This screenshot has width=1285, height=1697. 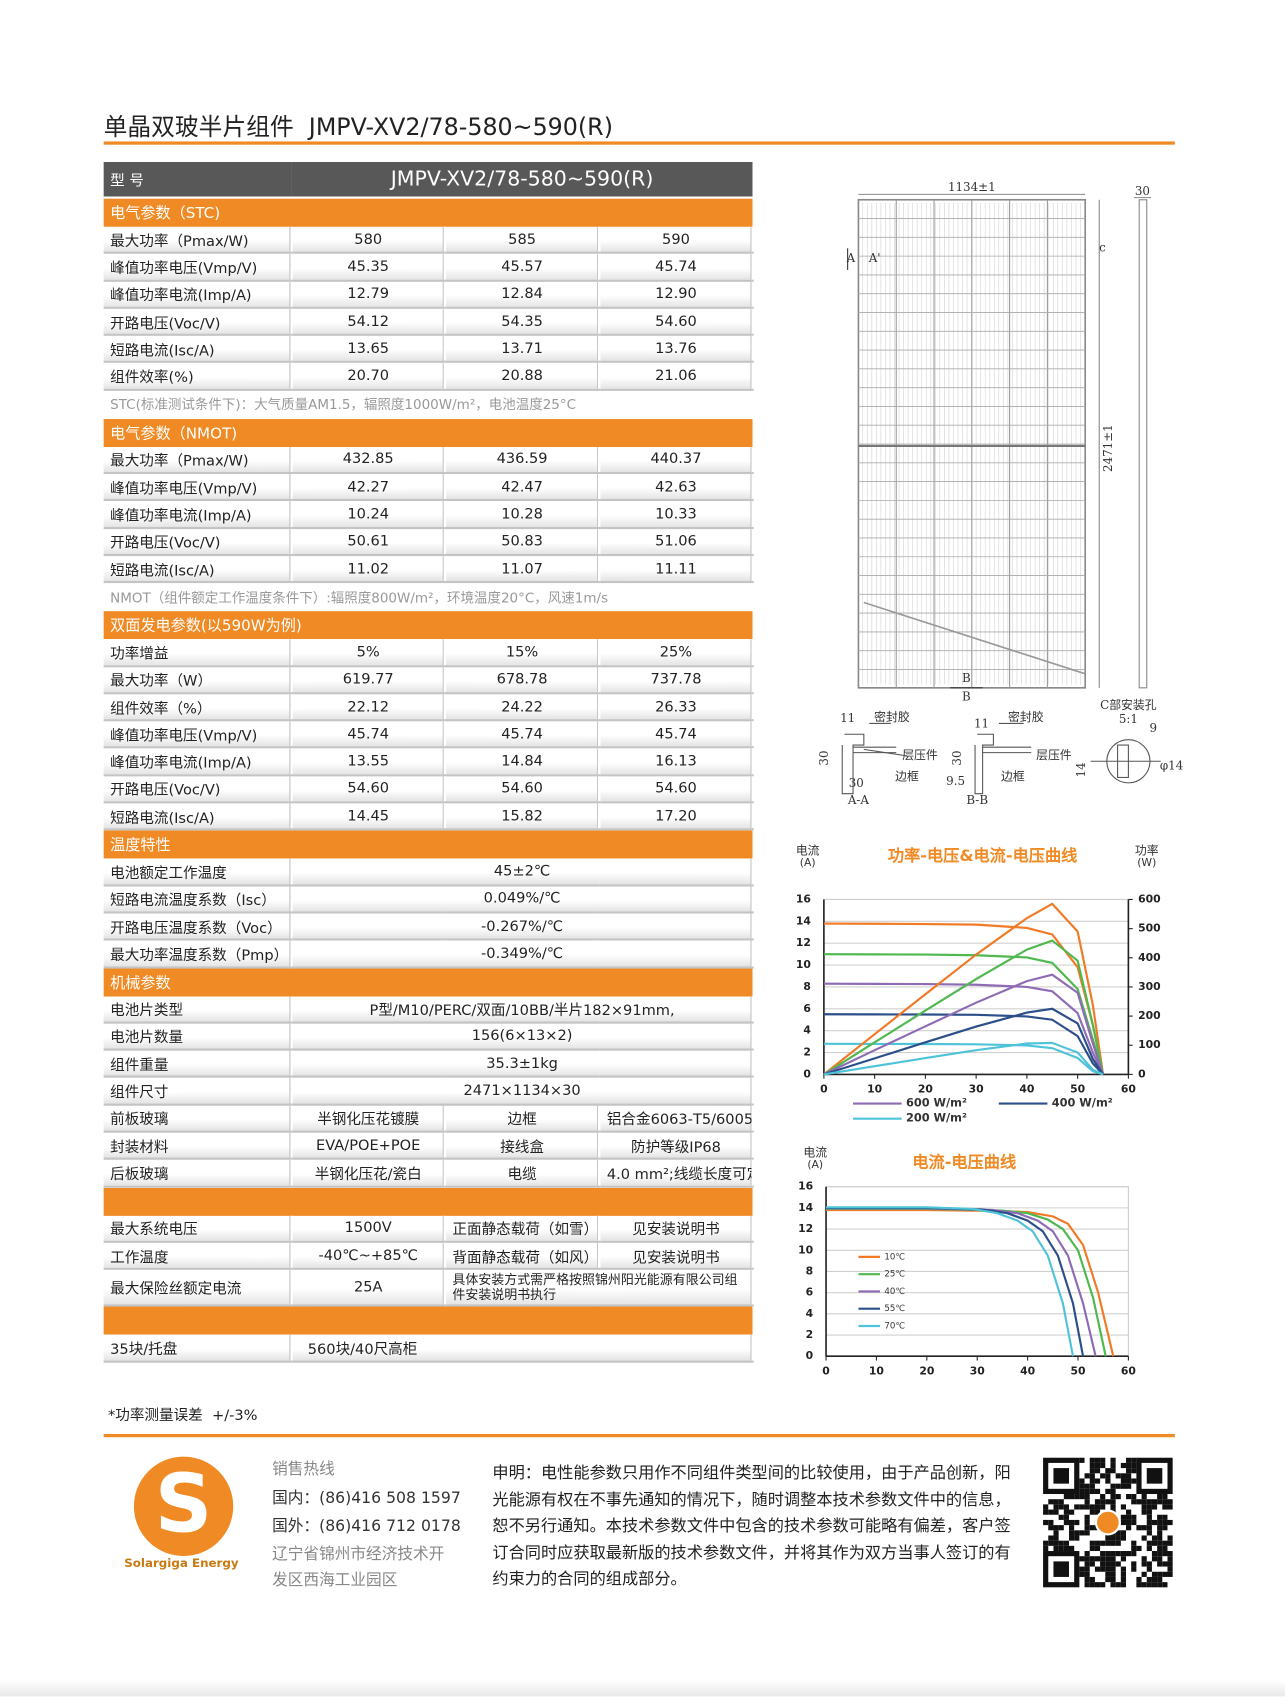 I want to click on spec-value: 35.3±1kg, so click(x=522, y=1064).